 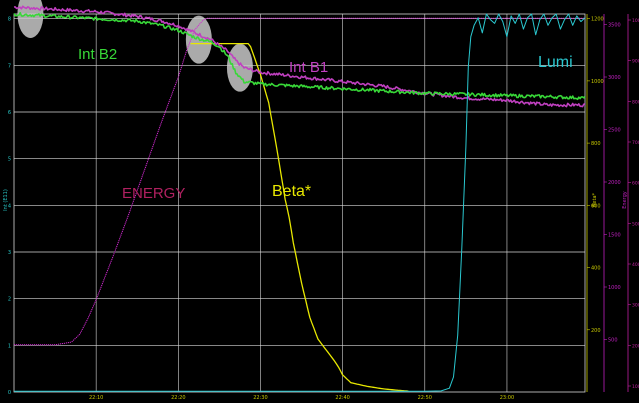 I want to click on left-tick-label: 3, so click(x=9, y=253).